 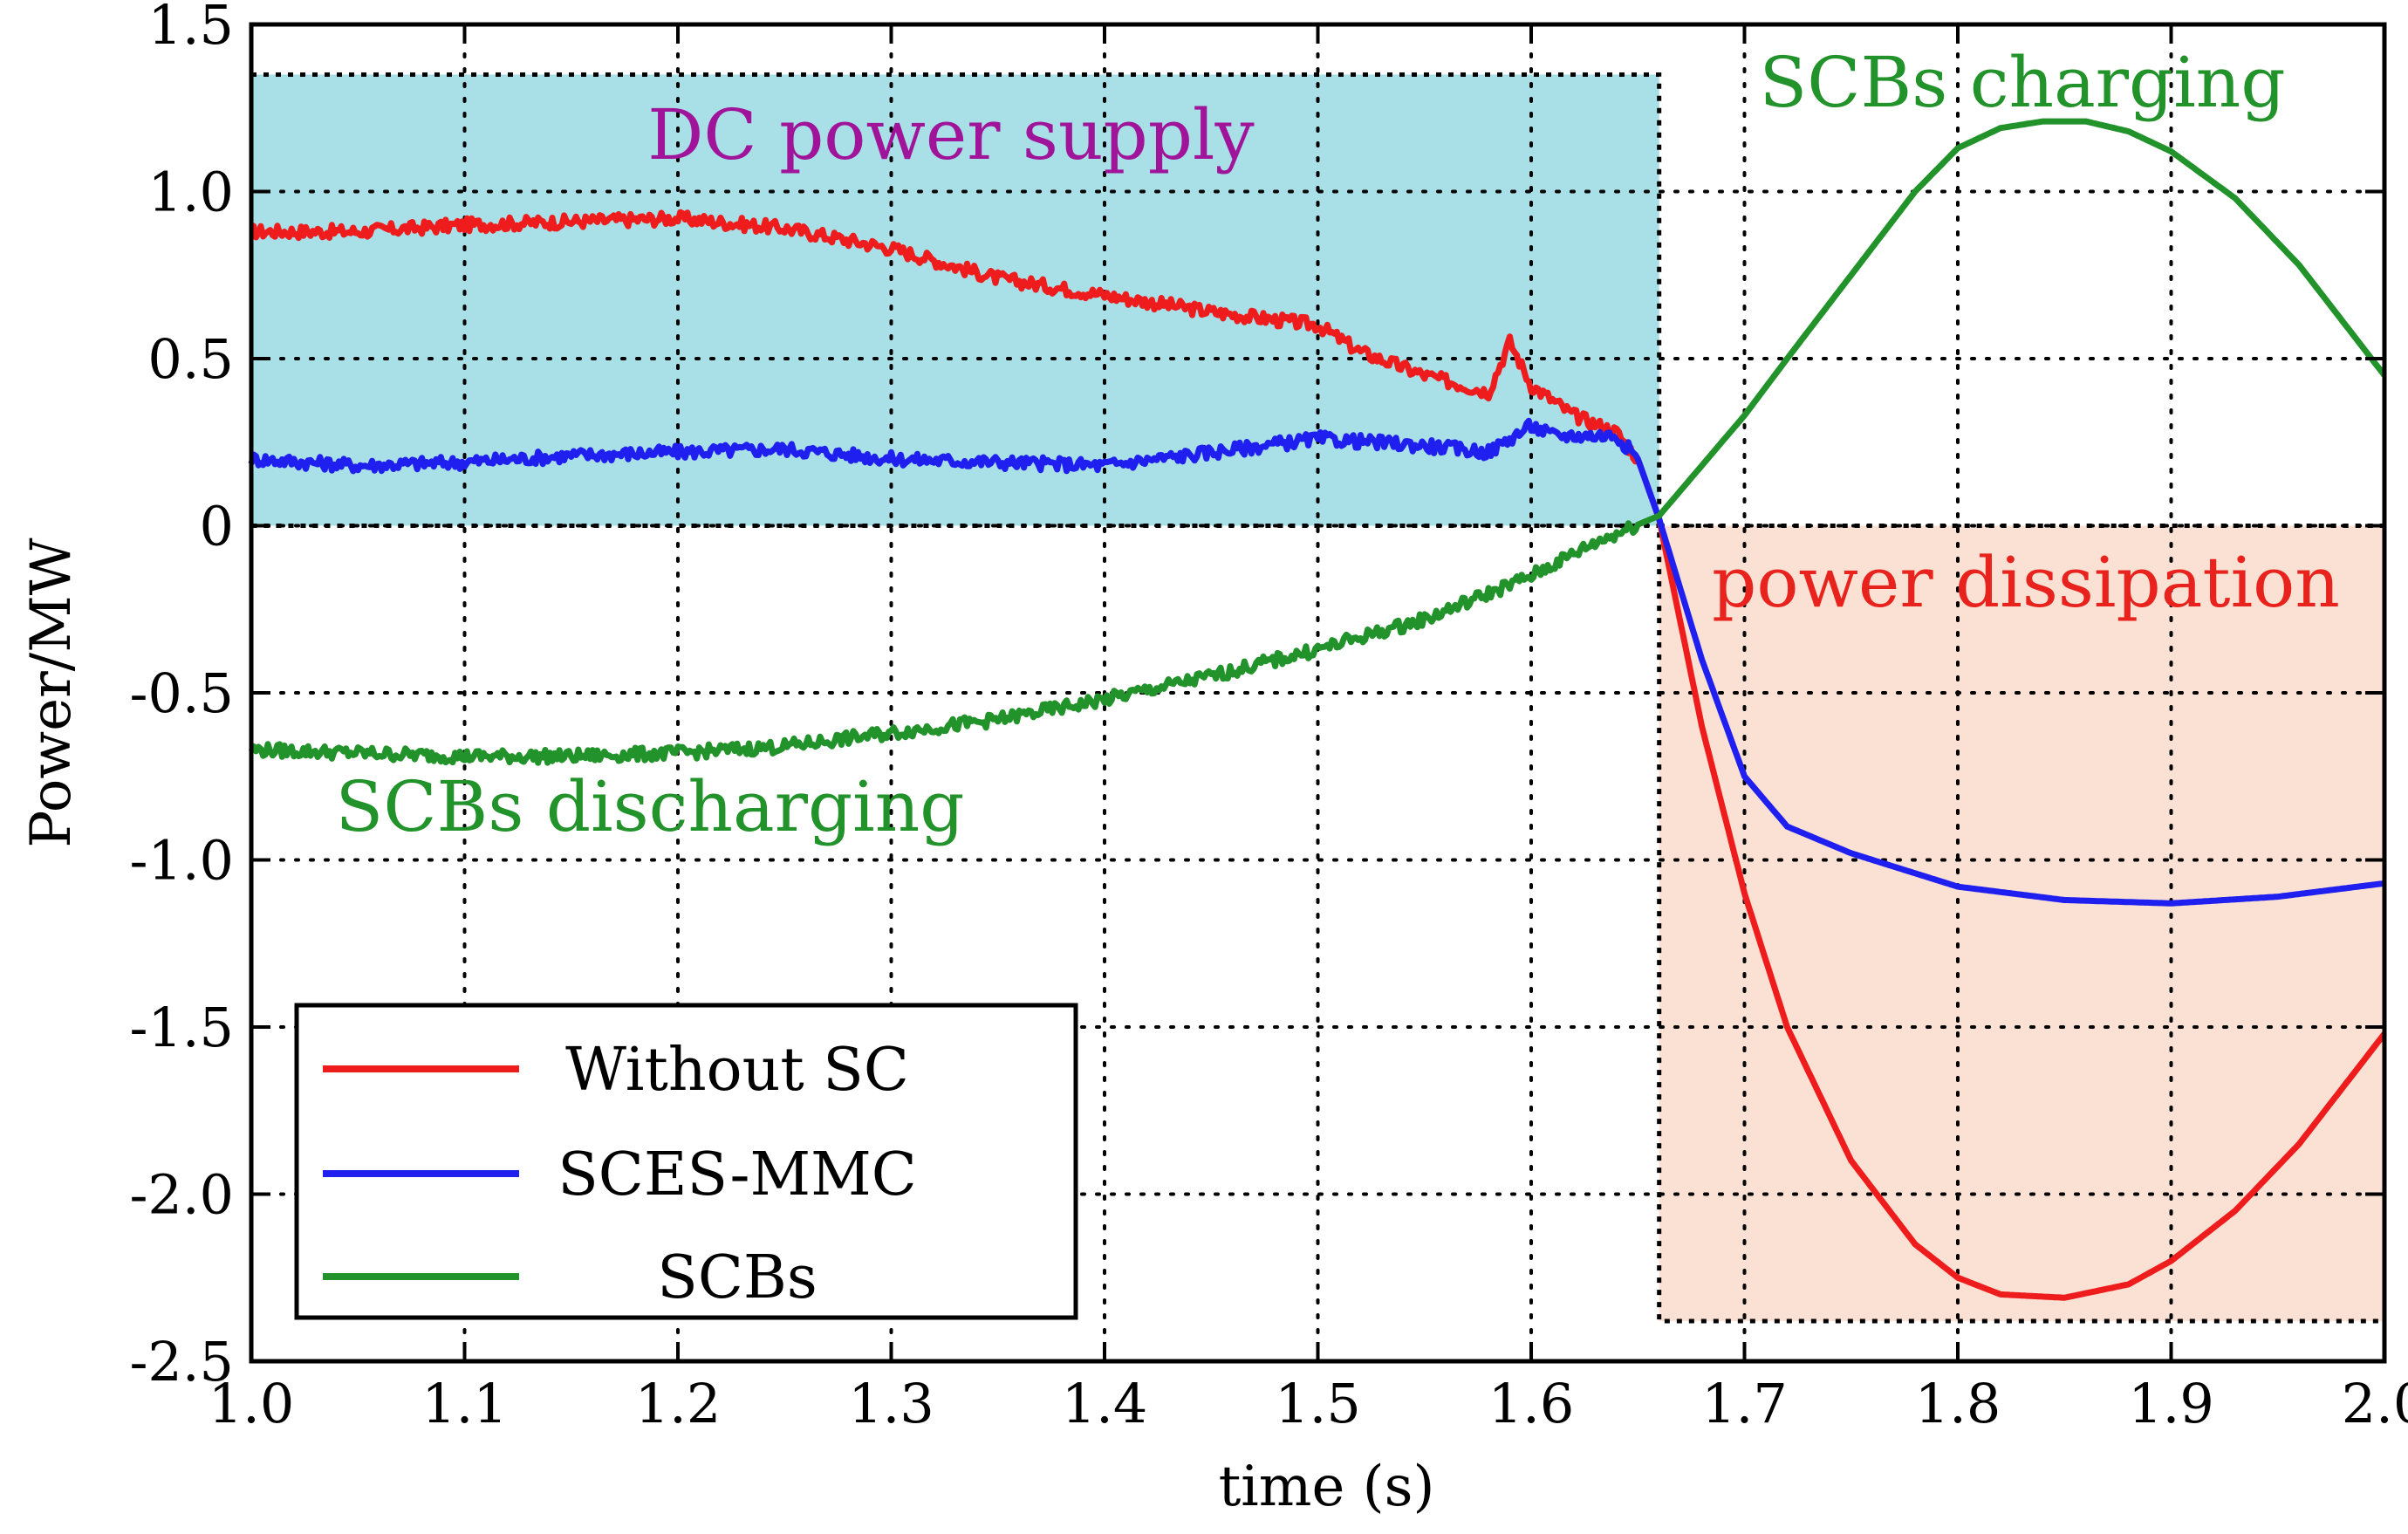 I want to click on region-label-0: DC power supply, so click(x=950, y=134).